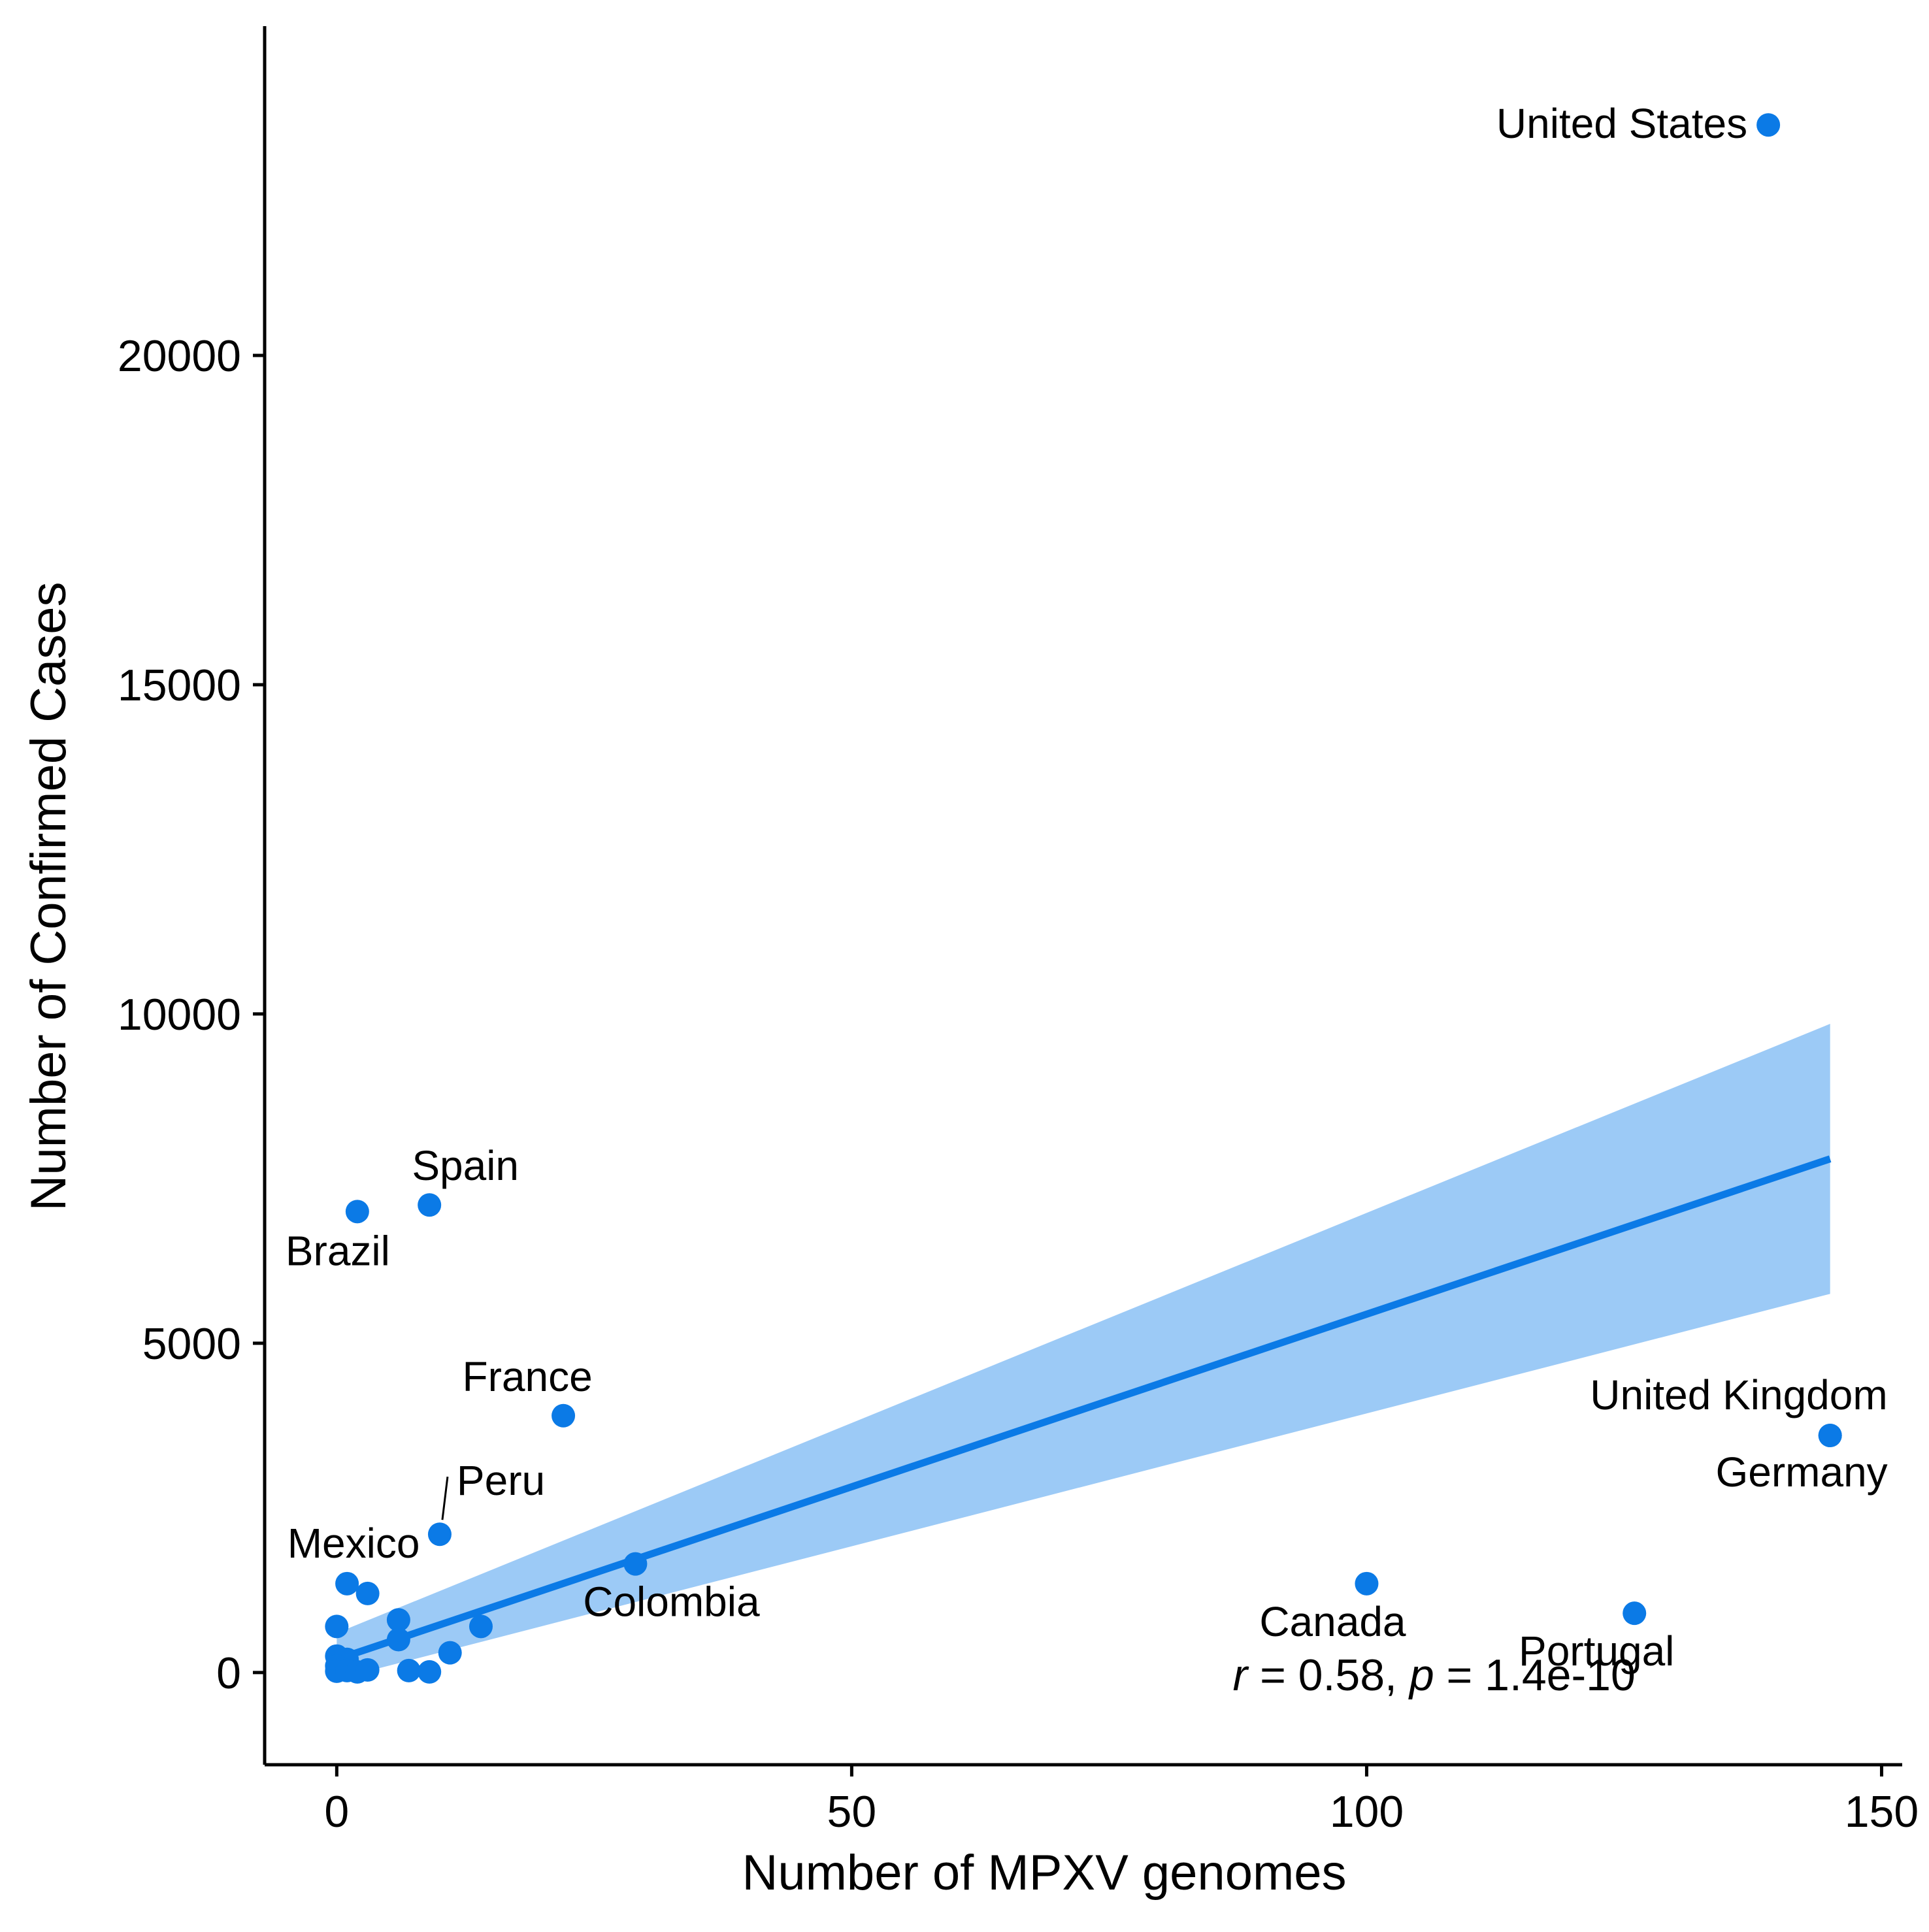  I want to click on x-tick-label: 150, so click(1882, 1812).